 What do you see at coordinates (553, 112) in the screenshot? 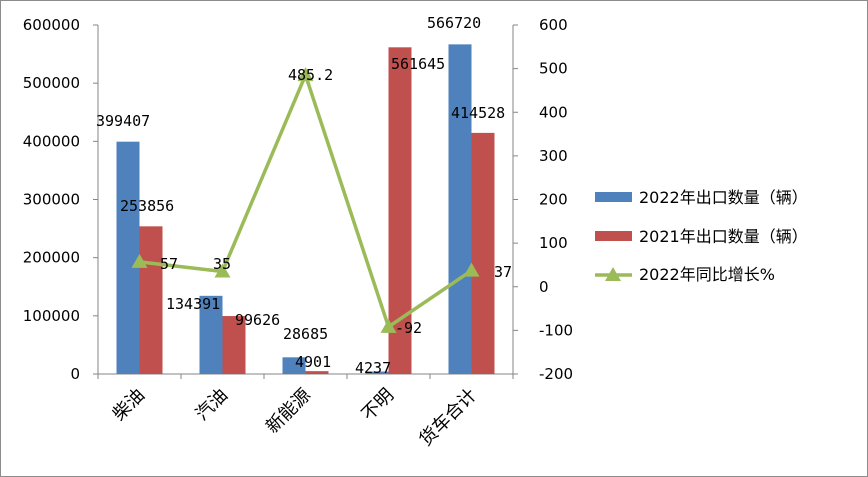
I see `right-tick-label: 400` at bounding box center [553, 112].